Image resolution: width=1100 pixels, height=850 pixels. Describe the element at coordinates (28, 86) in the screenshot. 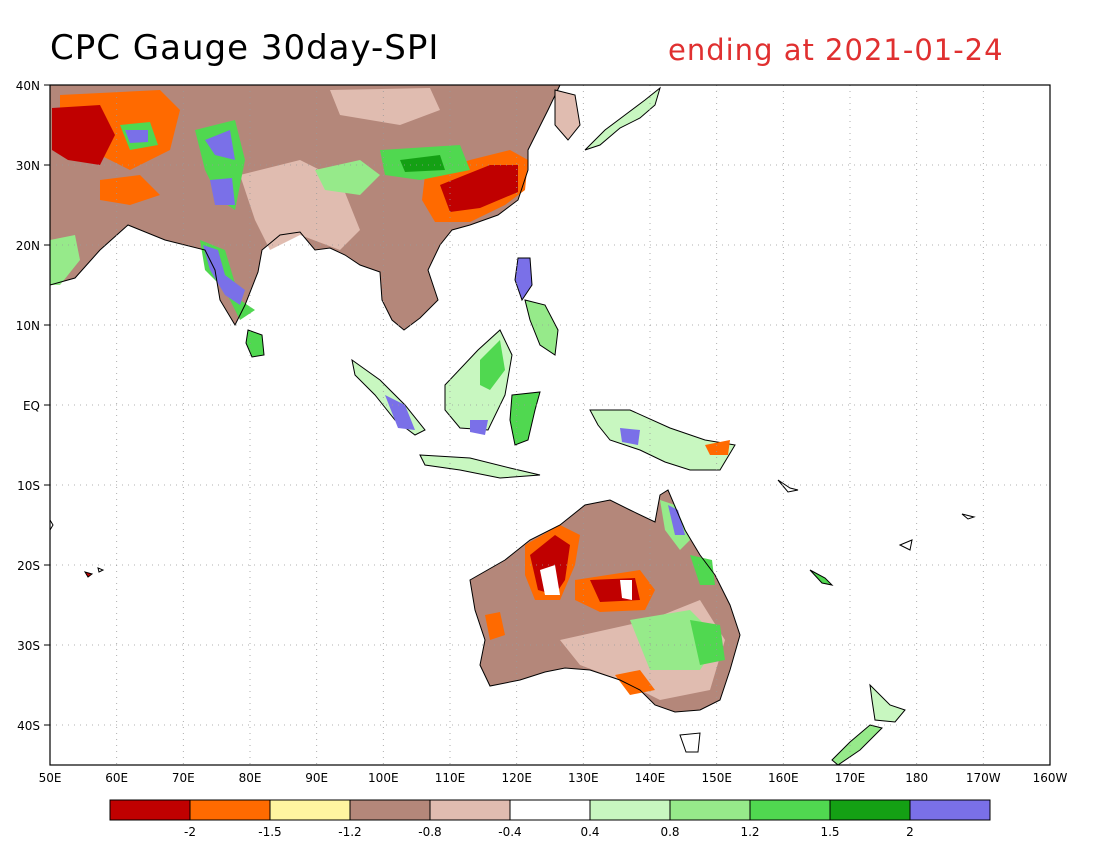

I see `lat-label: 40N` at that location.